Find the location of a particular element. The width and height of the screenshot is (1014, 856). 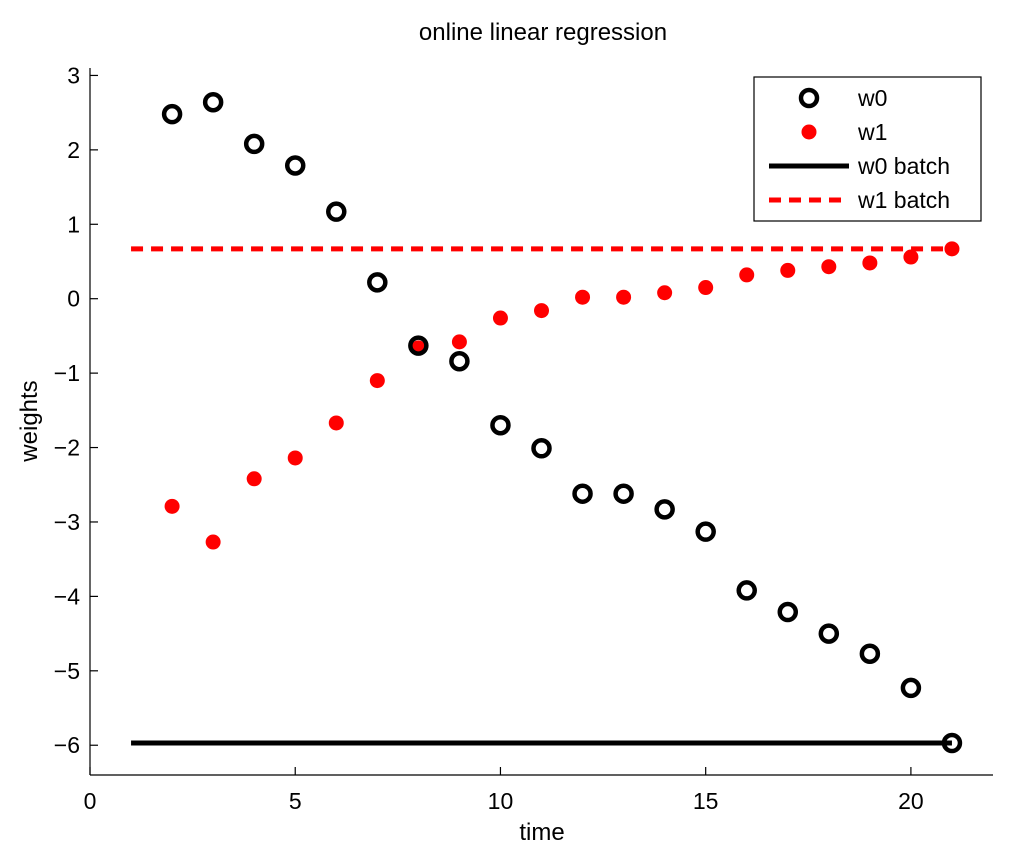

y-tick-label: 3 is located at coordinates (73, 75).